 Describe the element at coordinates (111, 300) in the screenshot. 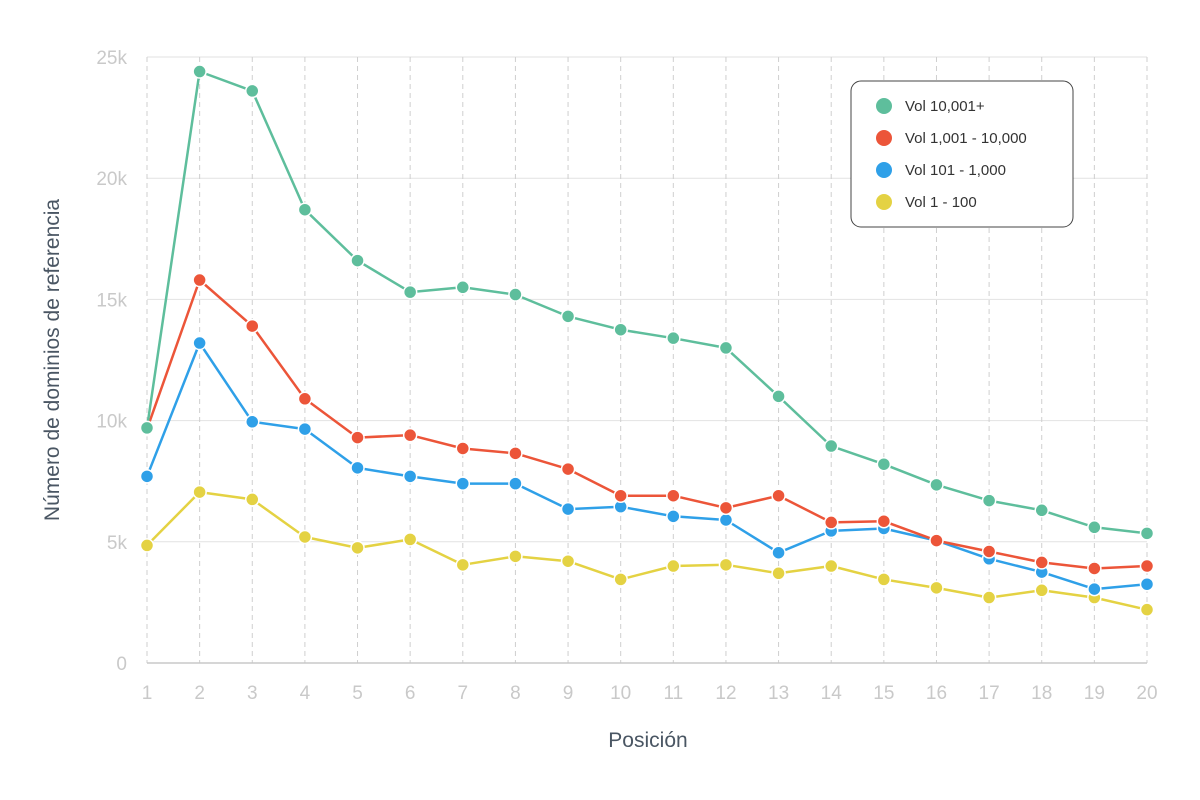

I see `y-tick-label: 15k` at that location.